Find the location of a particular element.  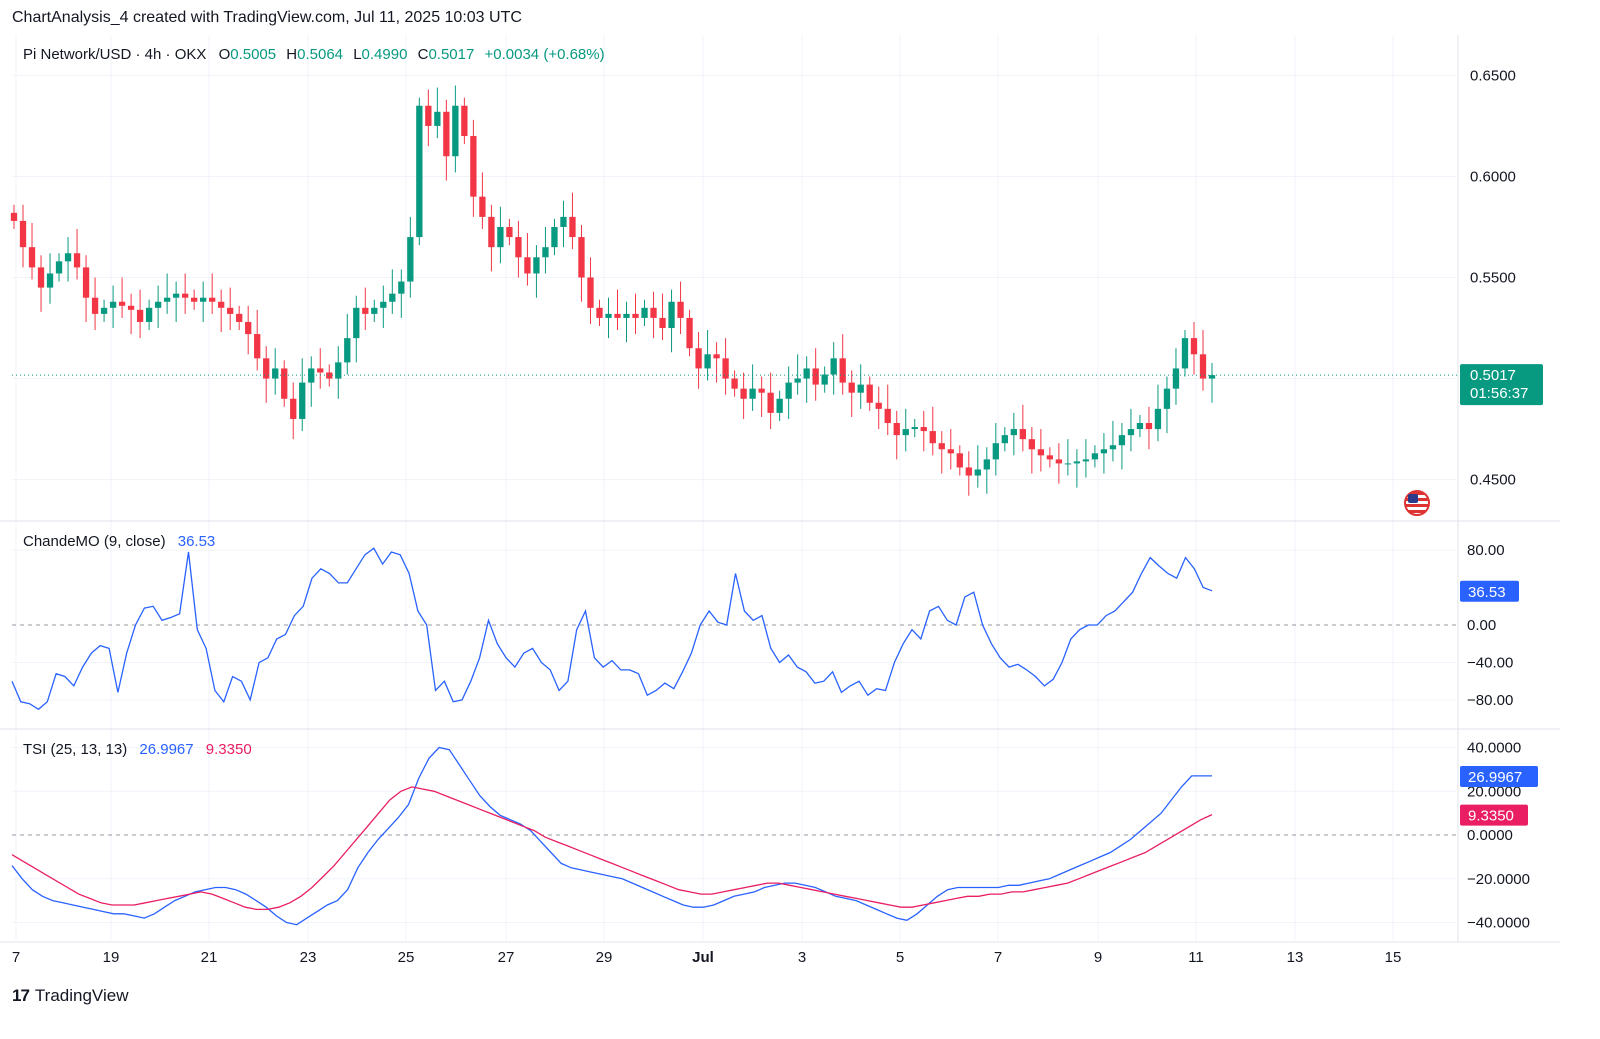

x-tick-label: 19 is located at coordinates (111, 957).